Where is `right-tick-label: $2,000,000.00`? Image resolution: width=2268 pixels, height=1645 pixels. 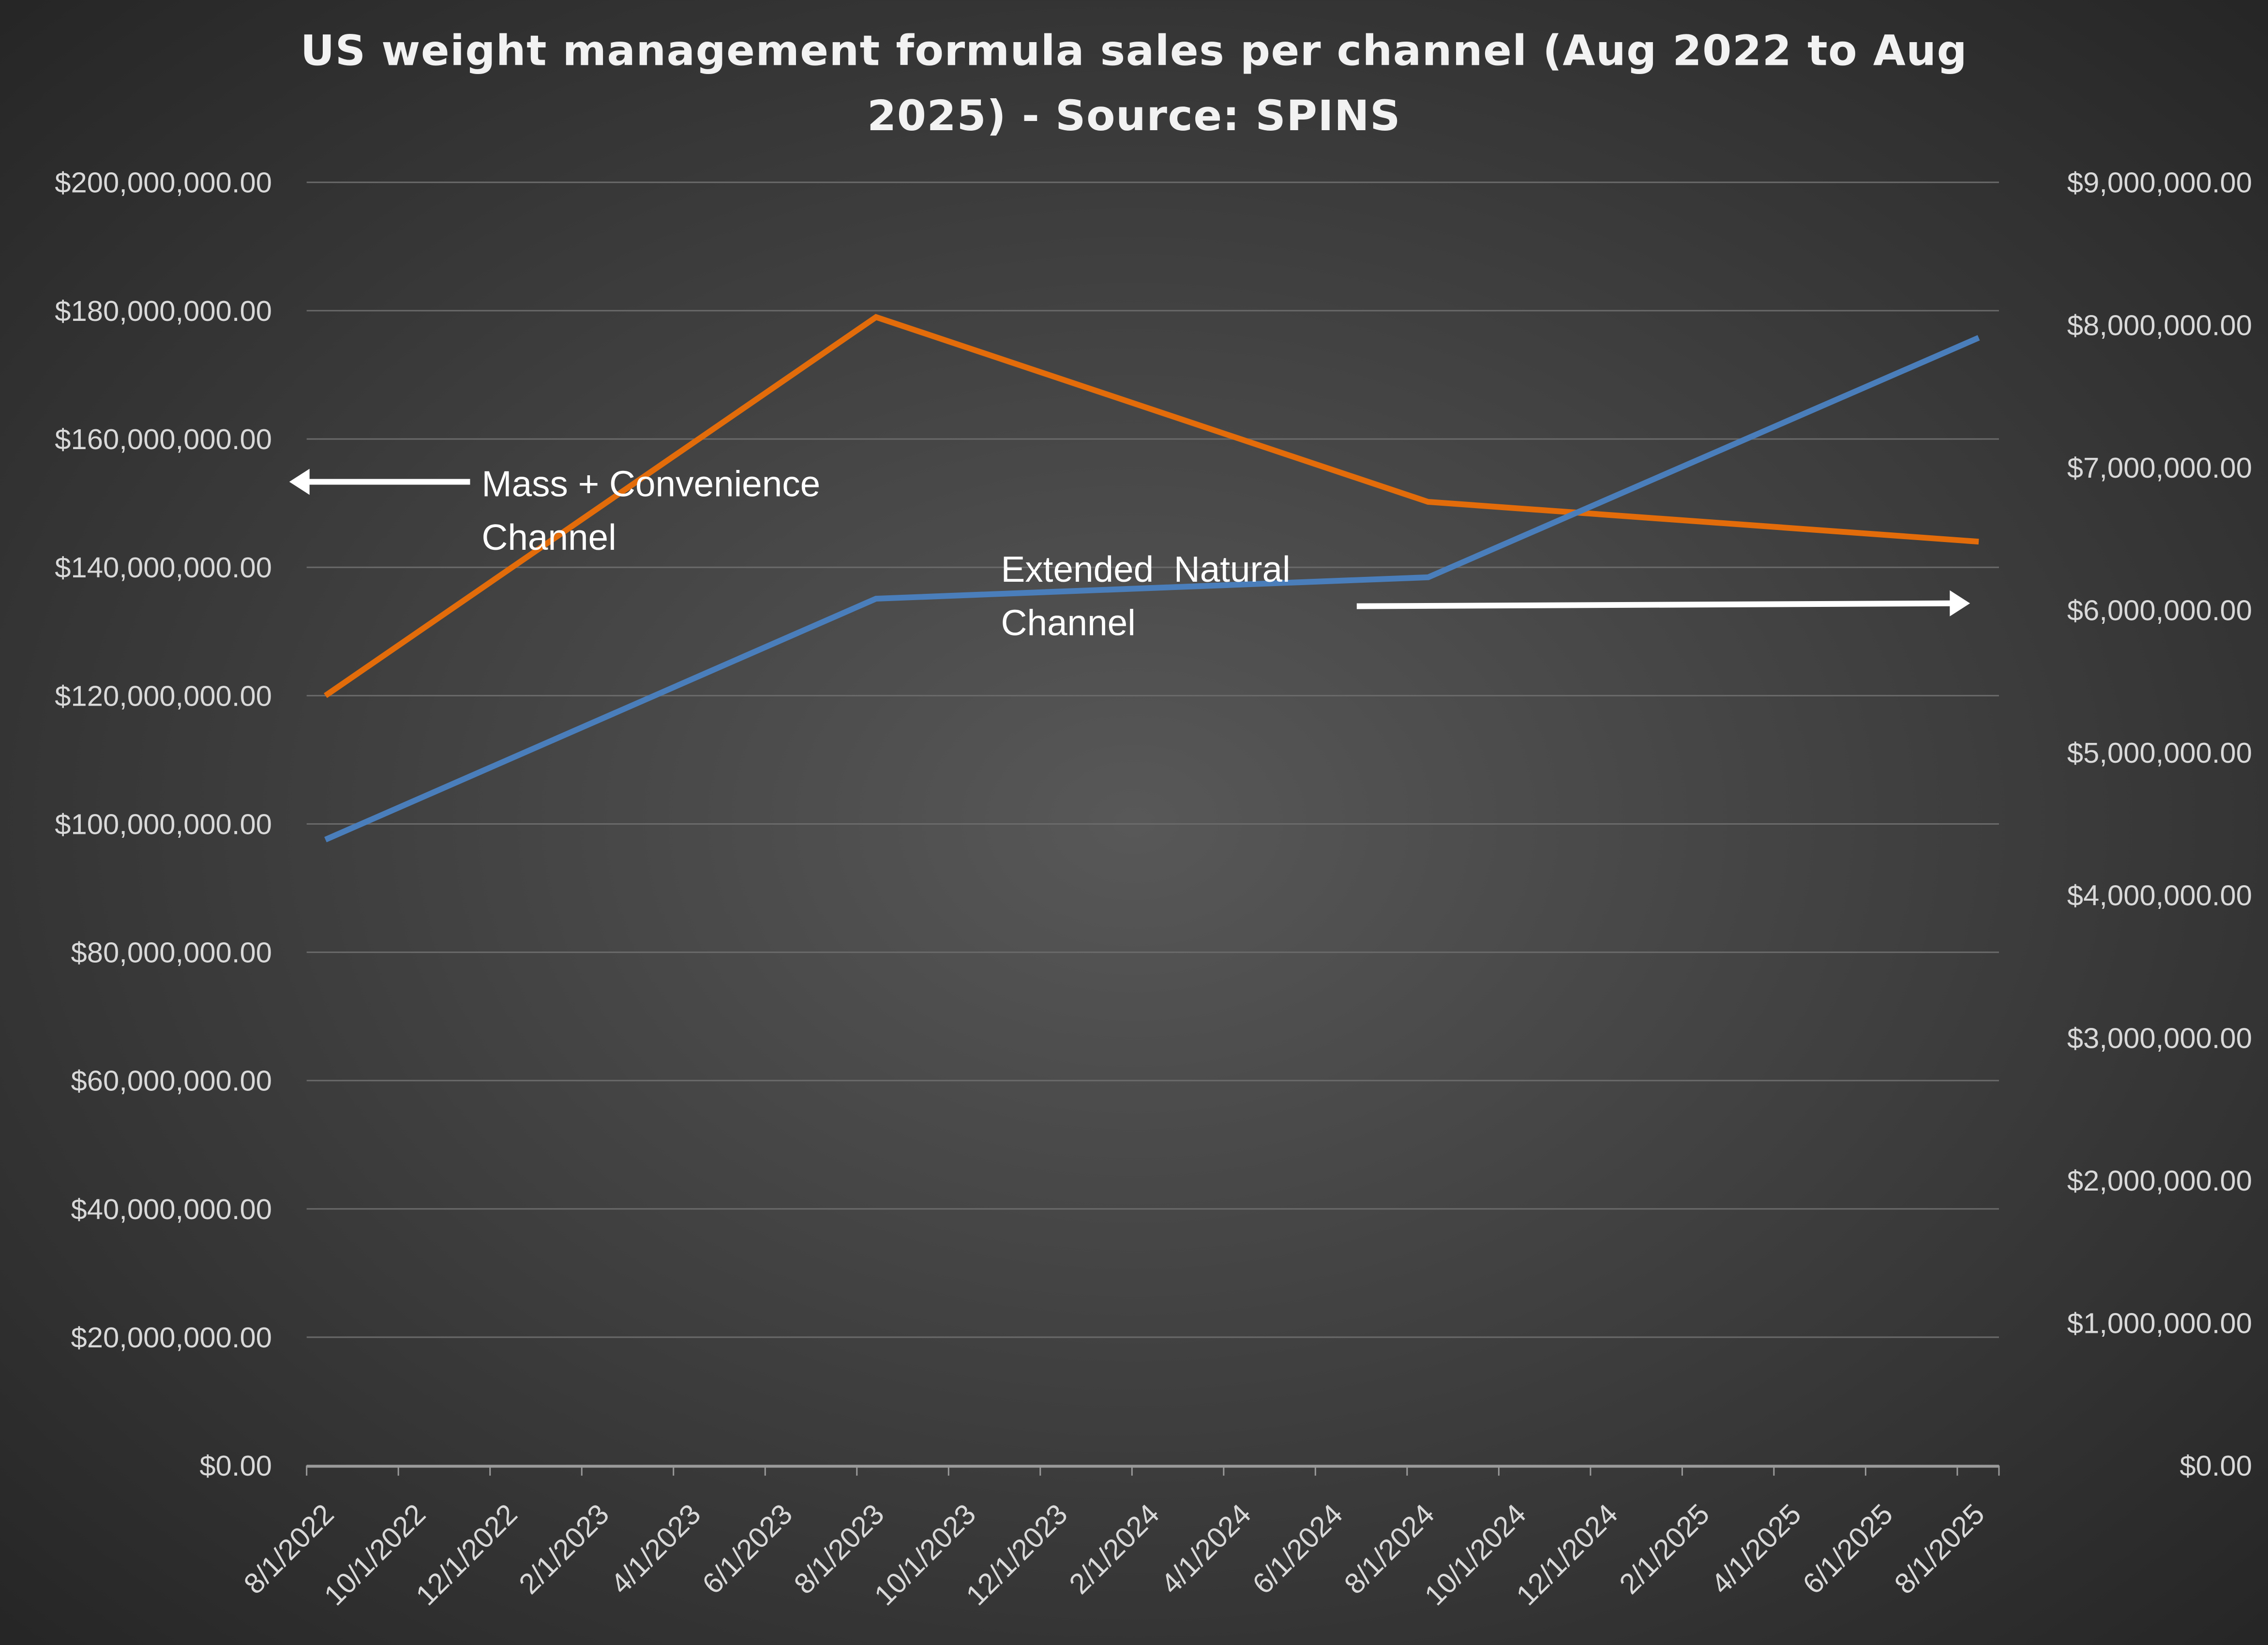
right-tick-label: $2,000,000.00 is located at coordinates (2159, 1180).